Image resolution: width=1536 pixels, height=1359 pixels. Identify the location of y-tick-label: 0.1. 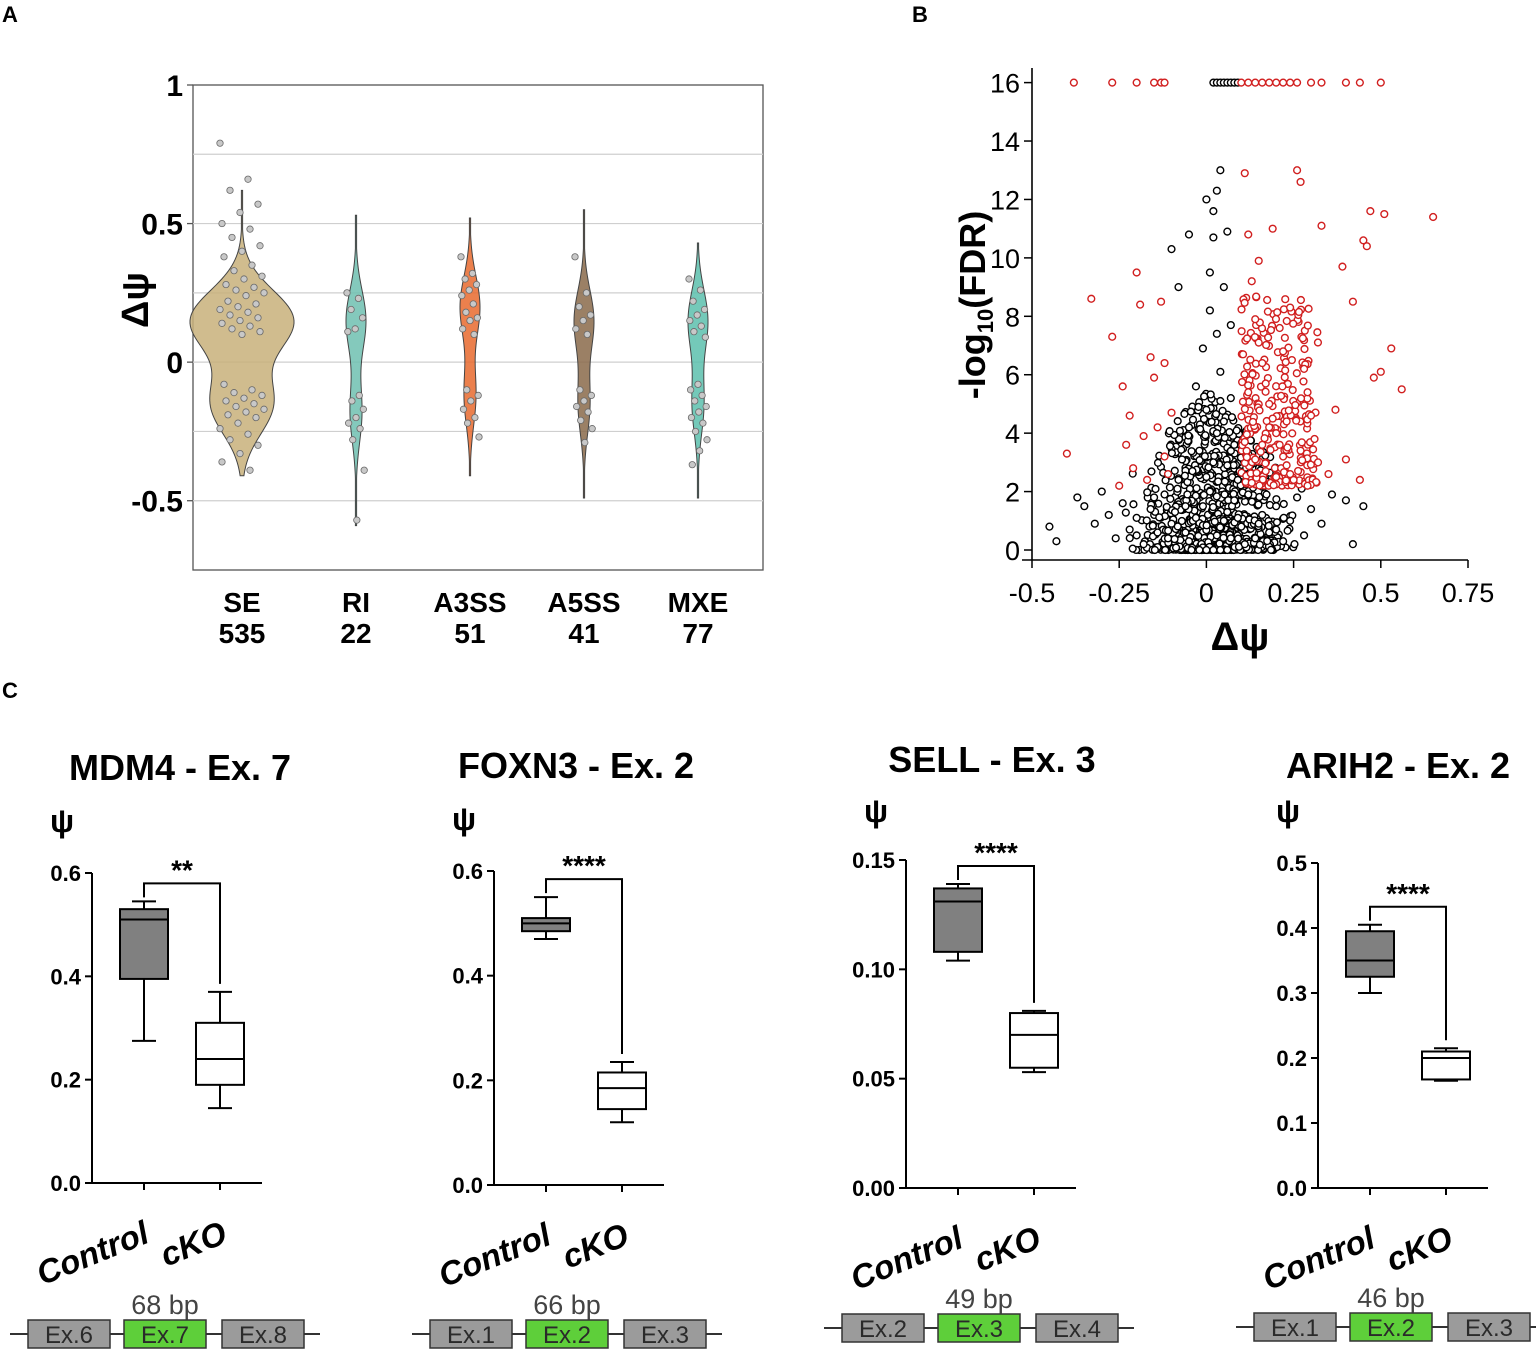
(1291, 1123).